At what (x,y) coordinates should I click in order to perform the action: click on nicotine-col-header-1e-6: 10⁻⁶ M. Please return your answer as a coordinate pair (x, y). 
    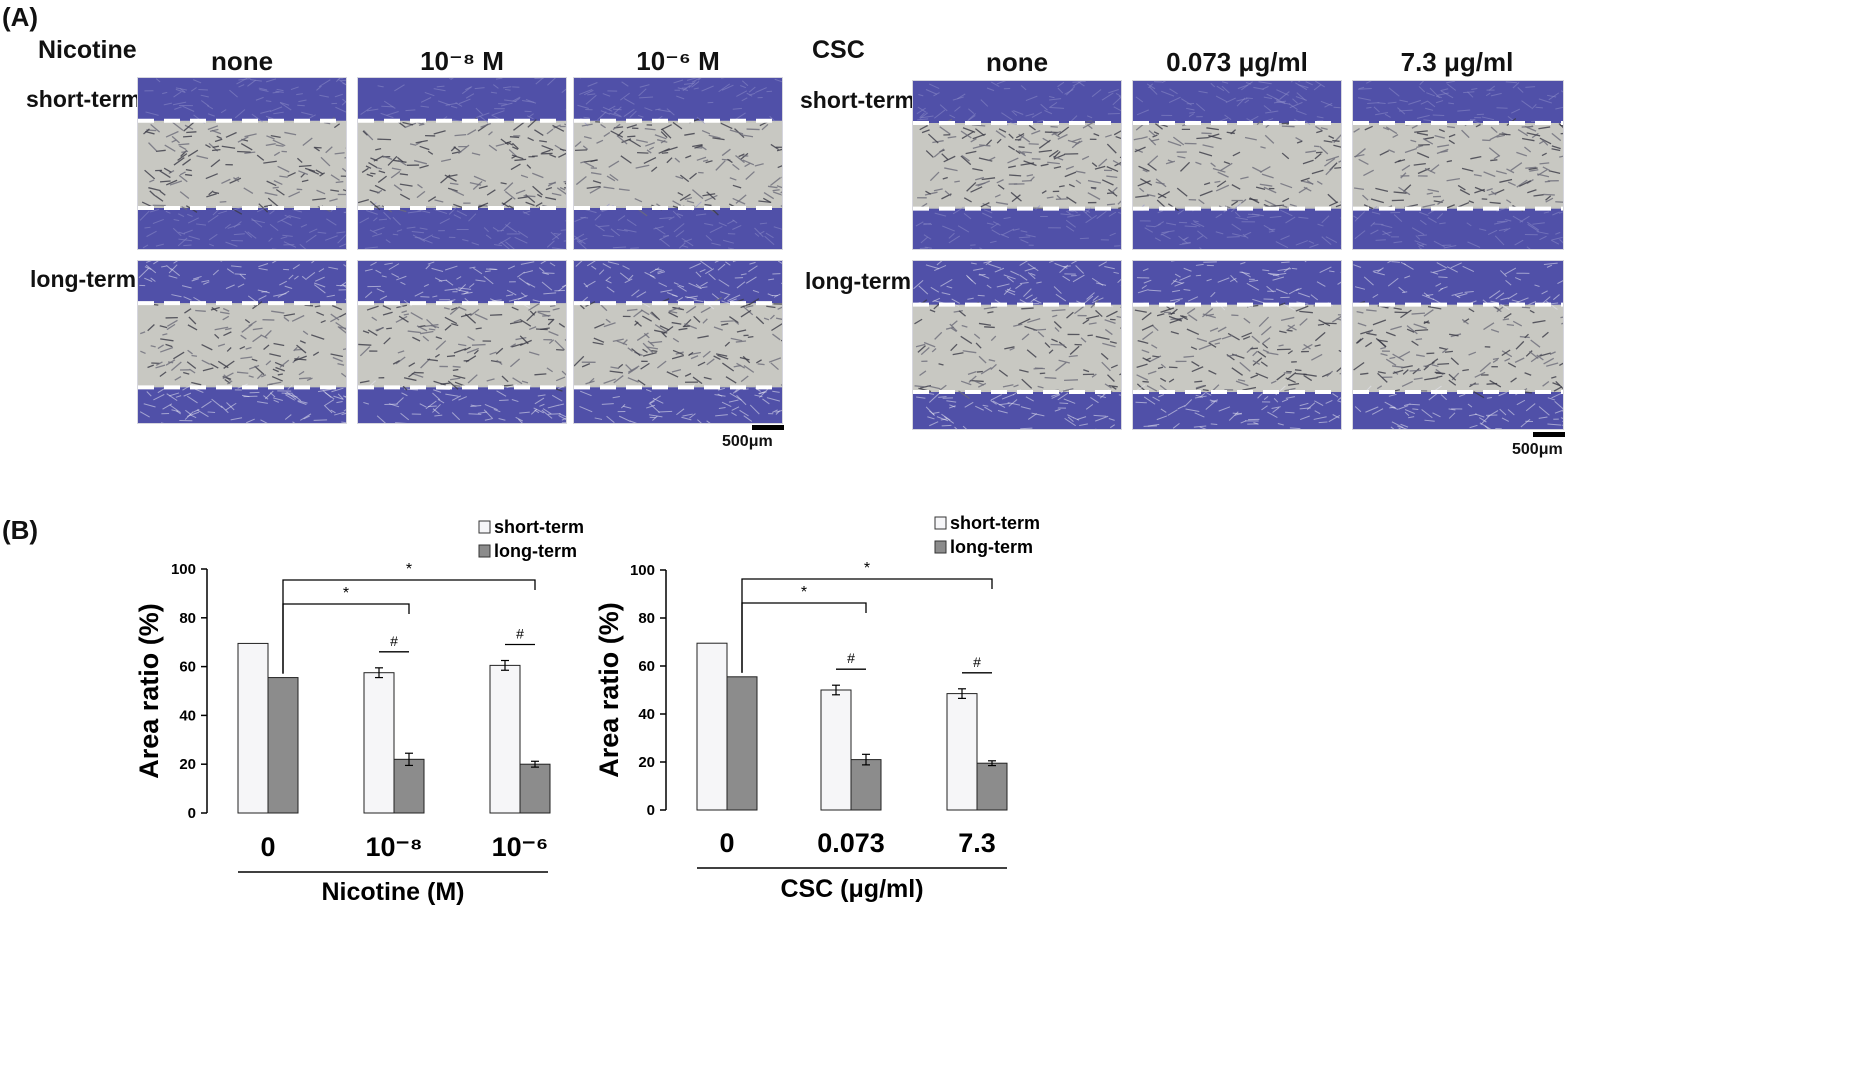
    Looking at the image, I should click on (678, 61).